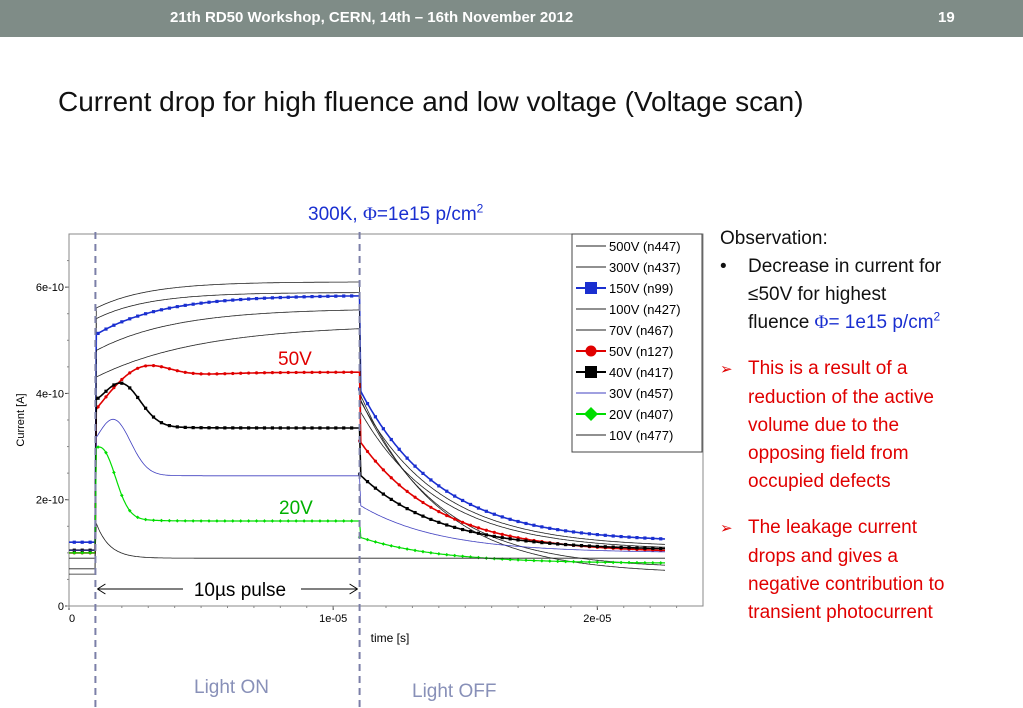 The width and height of the screenshot is (1023, 708). Describe the element at coordinates (101, 589) in the screenshot. I see `arrow-left-head` at that location.